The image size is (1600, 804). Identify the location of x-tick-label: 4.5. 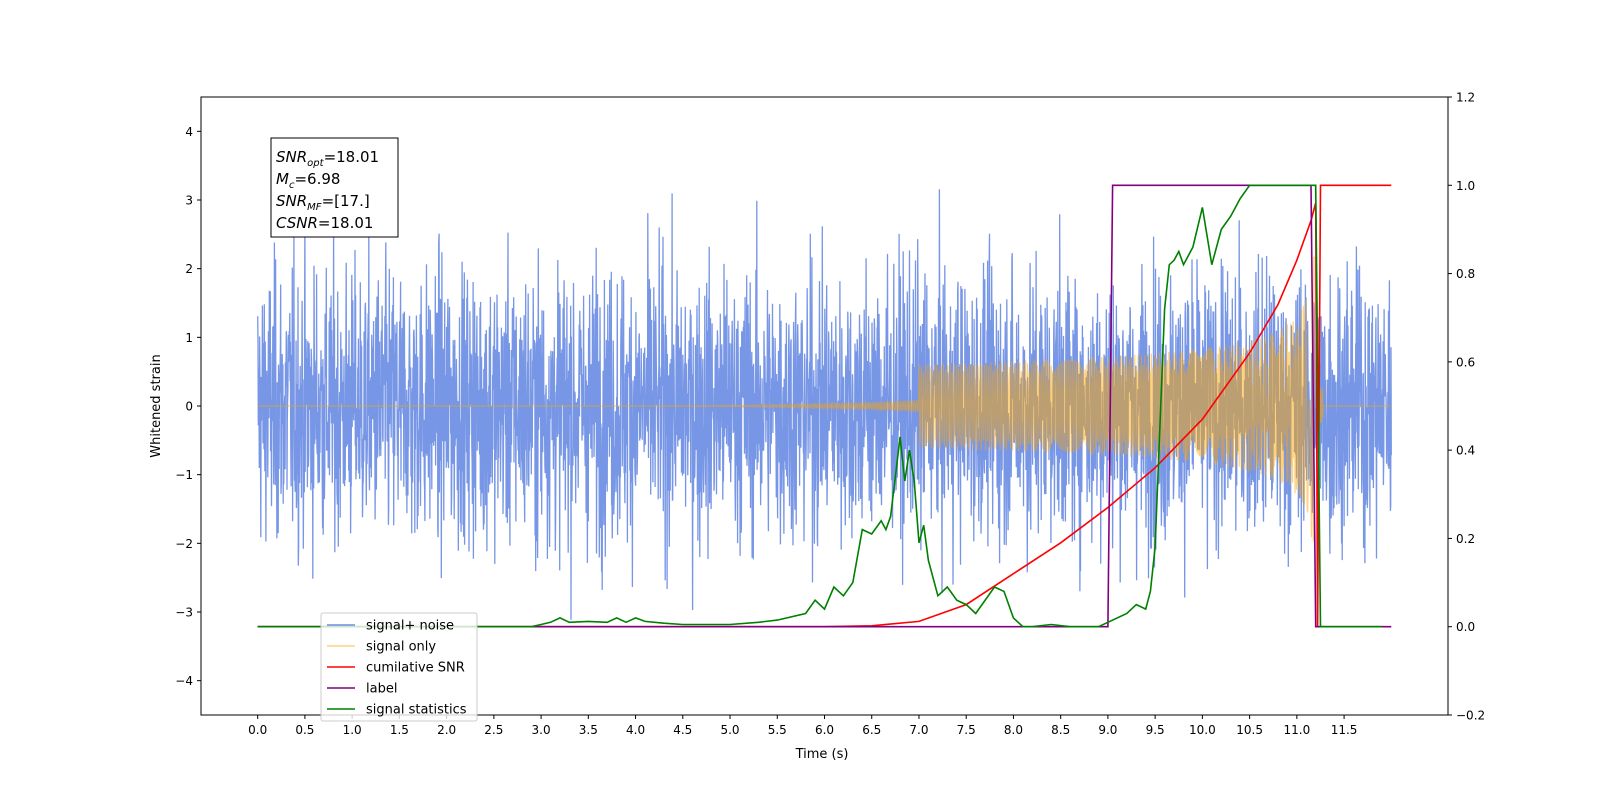
(682, 730).